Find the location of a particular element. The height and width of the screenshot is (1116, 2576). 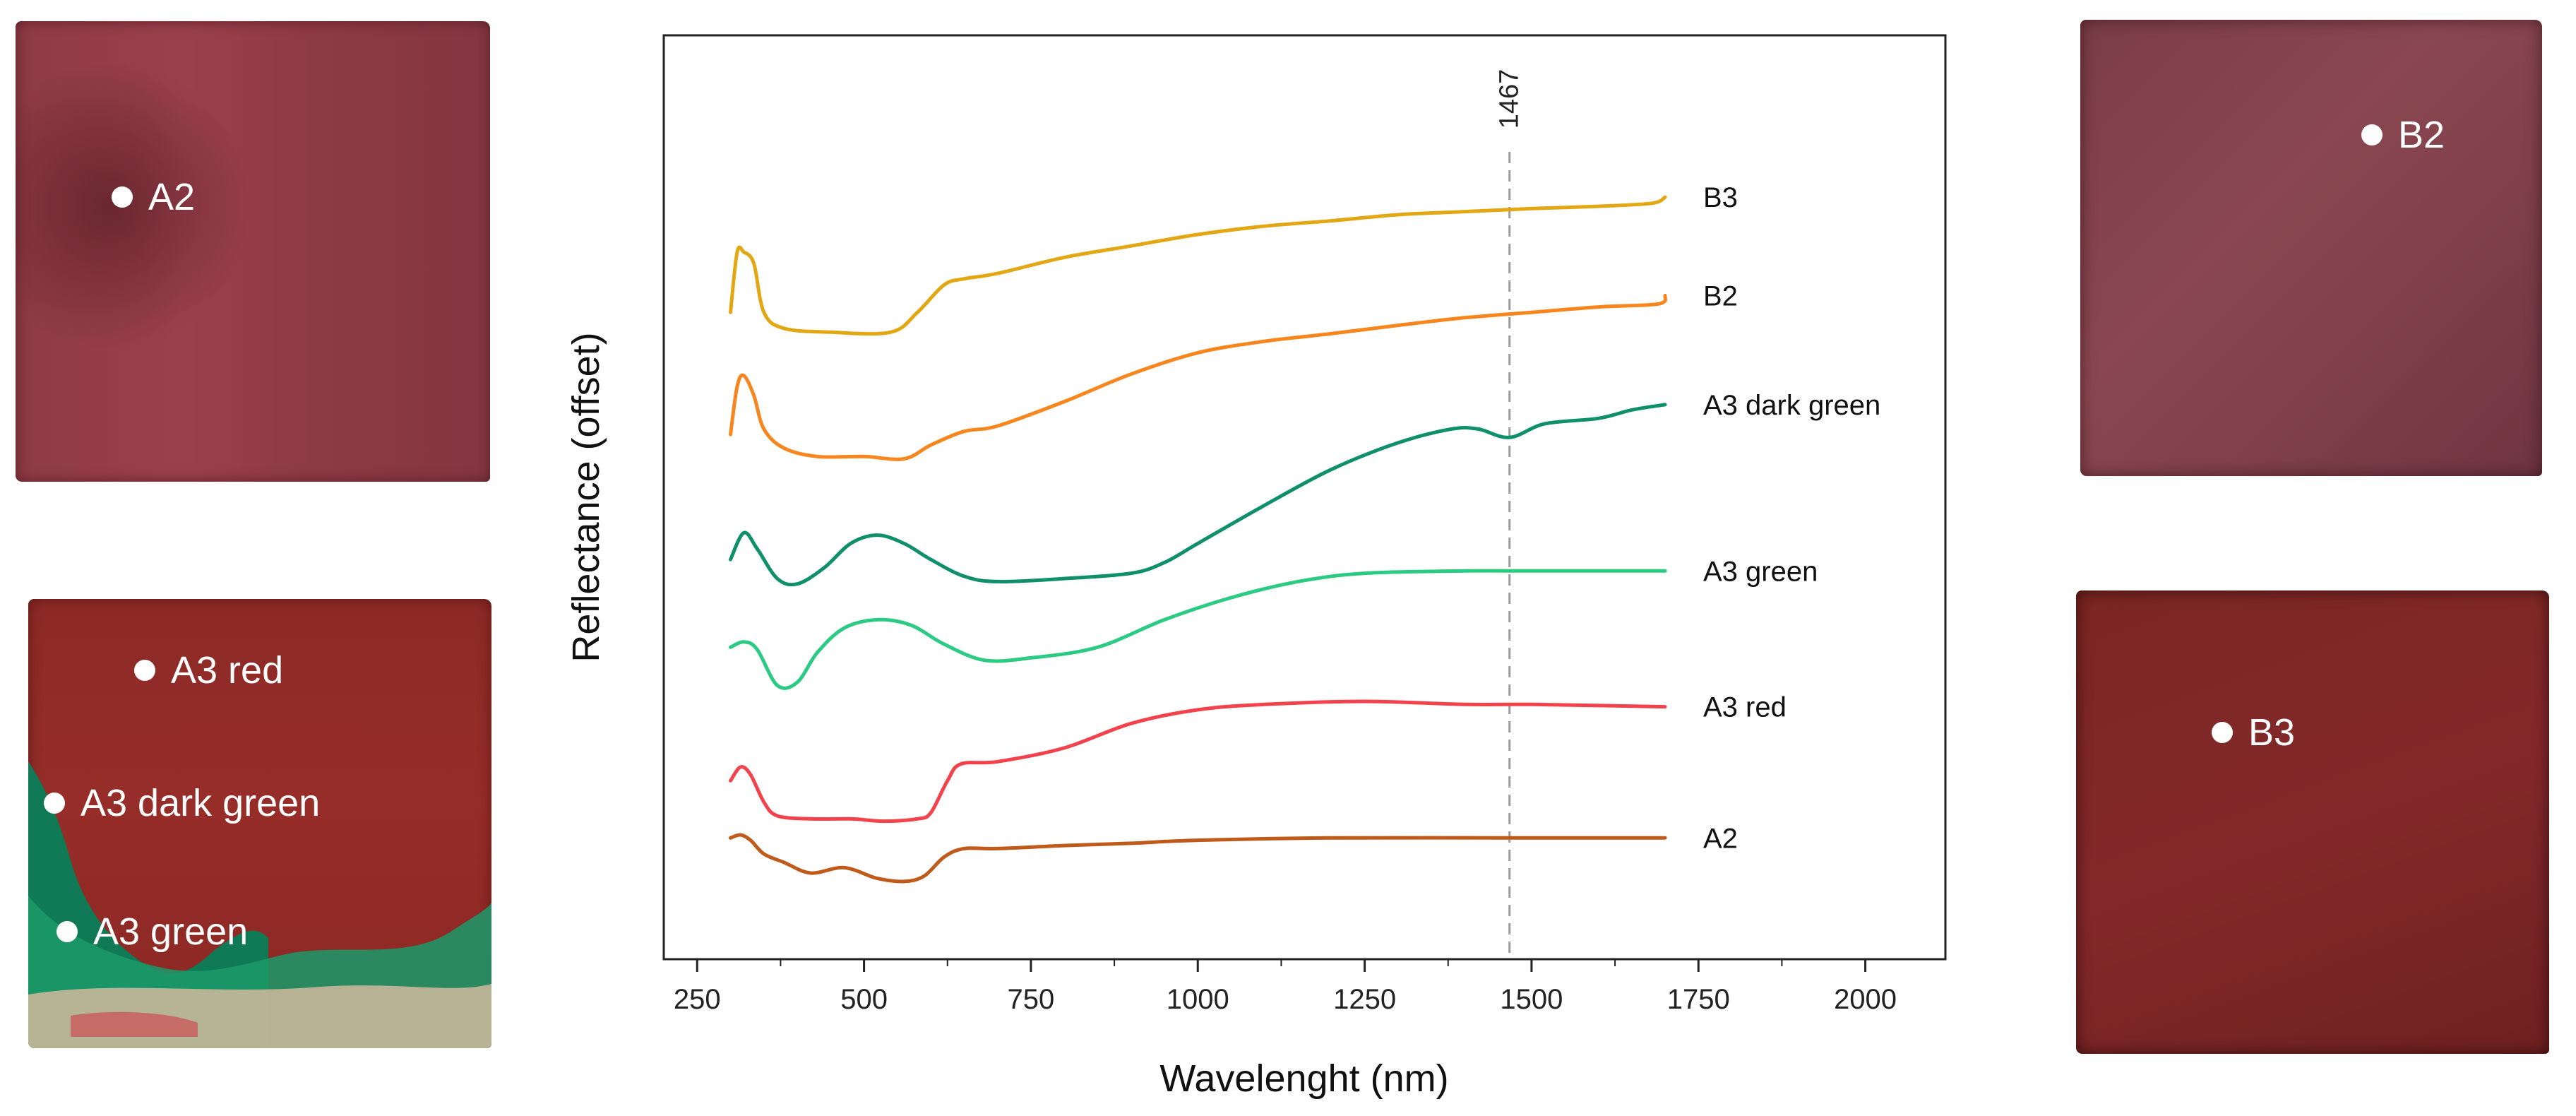

marker-label-a3-dark-green: A3 dark green is located at coordinates (200, 803).